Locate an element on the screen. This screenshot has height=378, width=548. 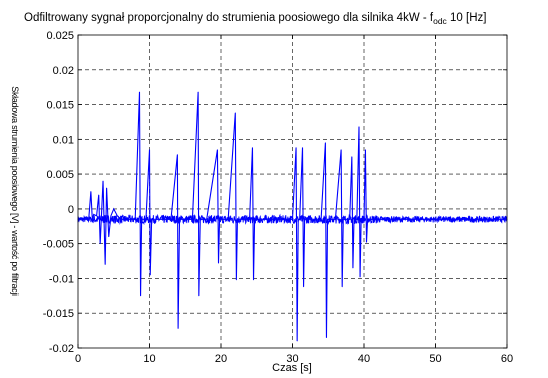
y-tick-label: -0.015 is located at coordinates (58, 314).